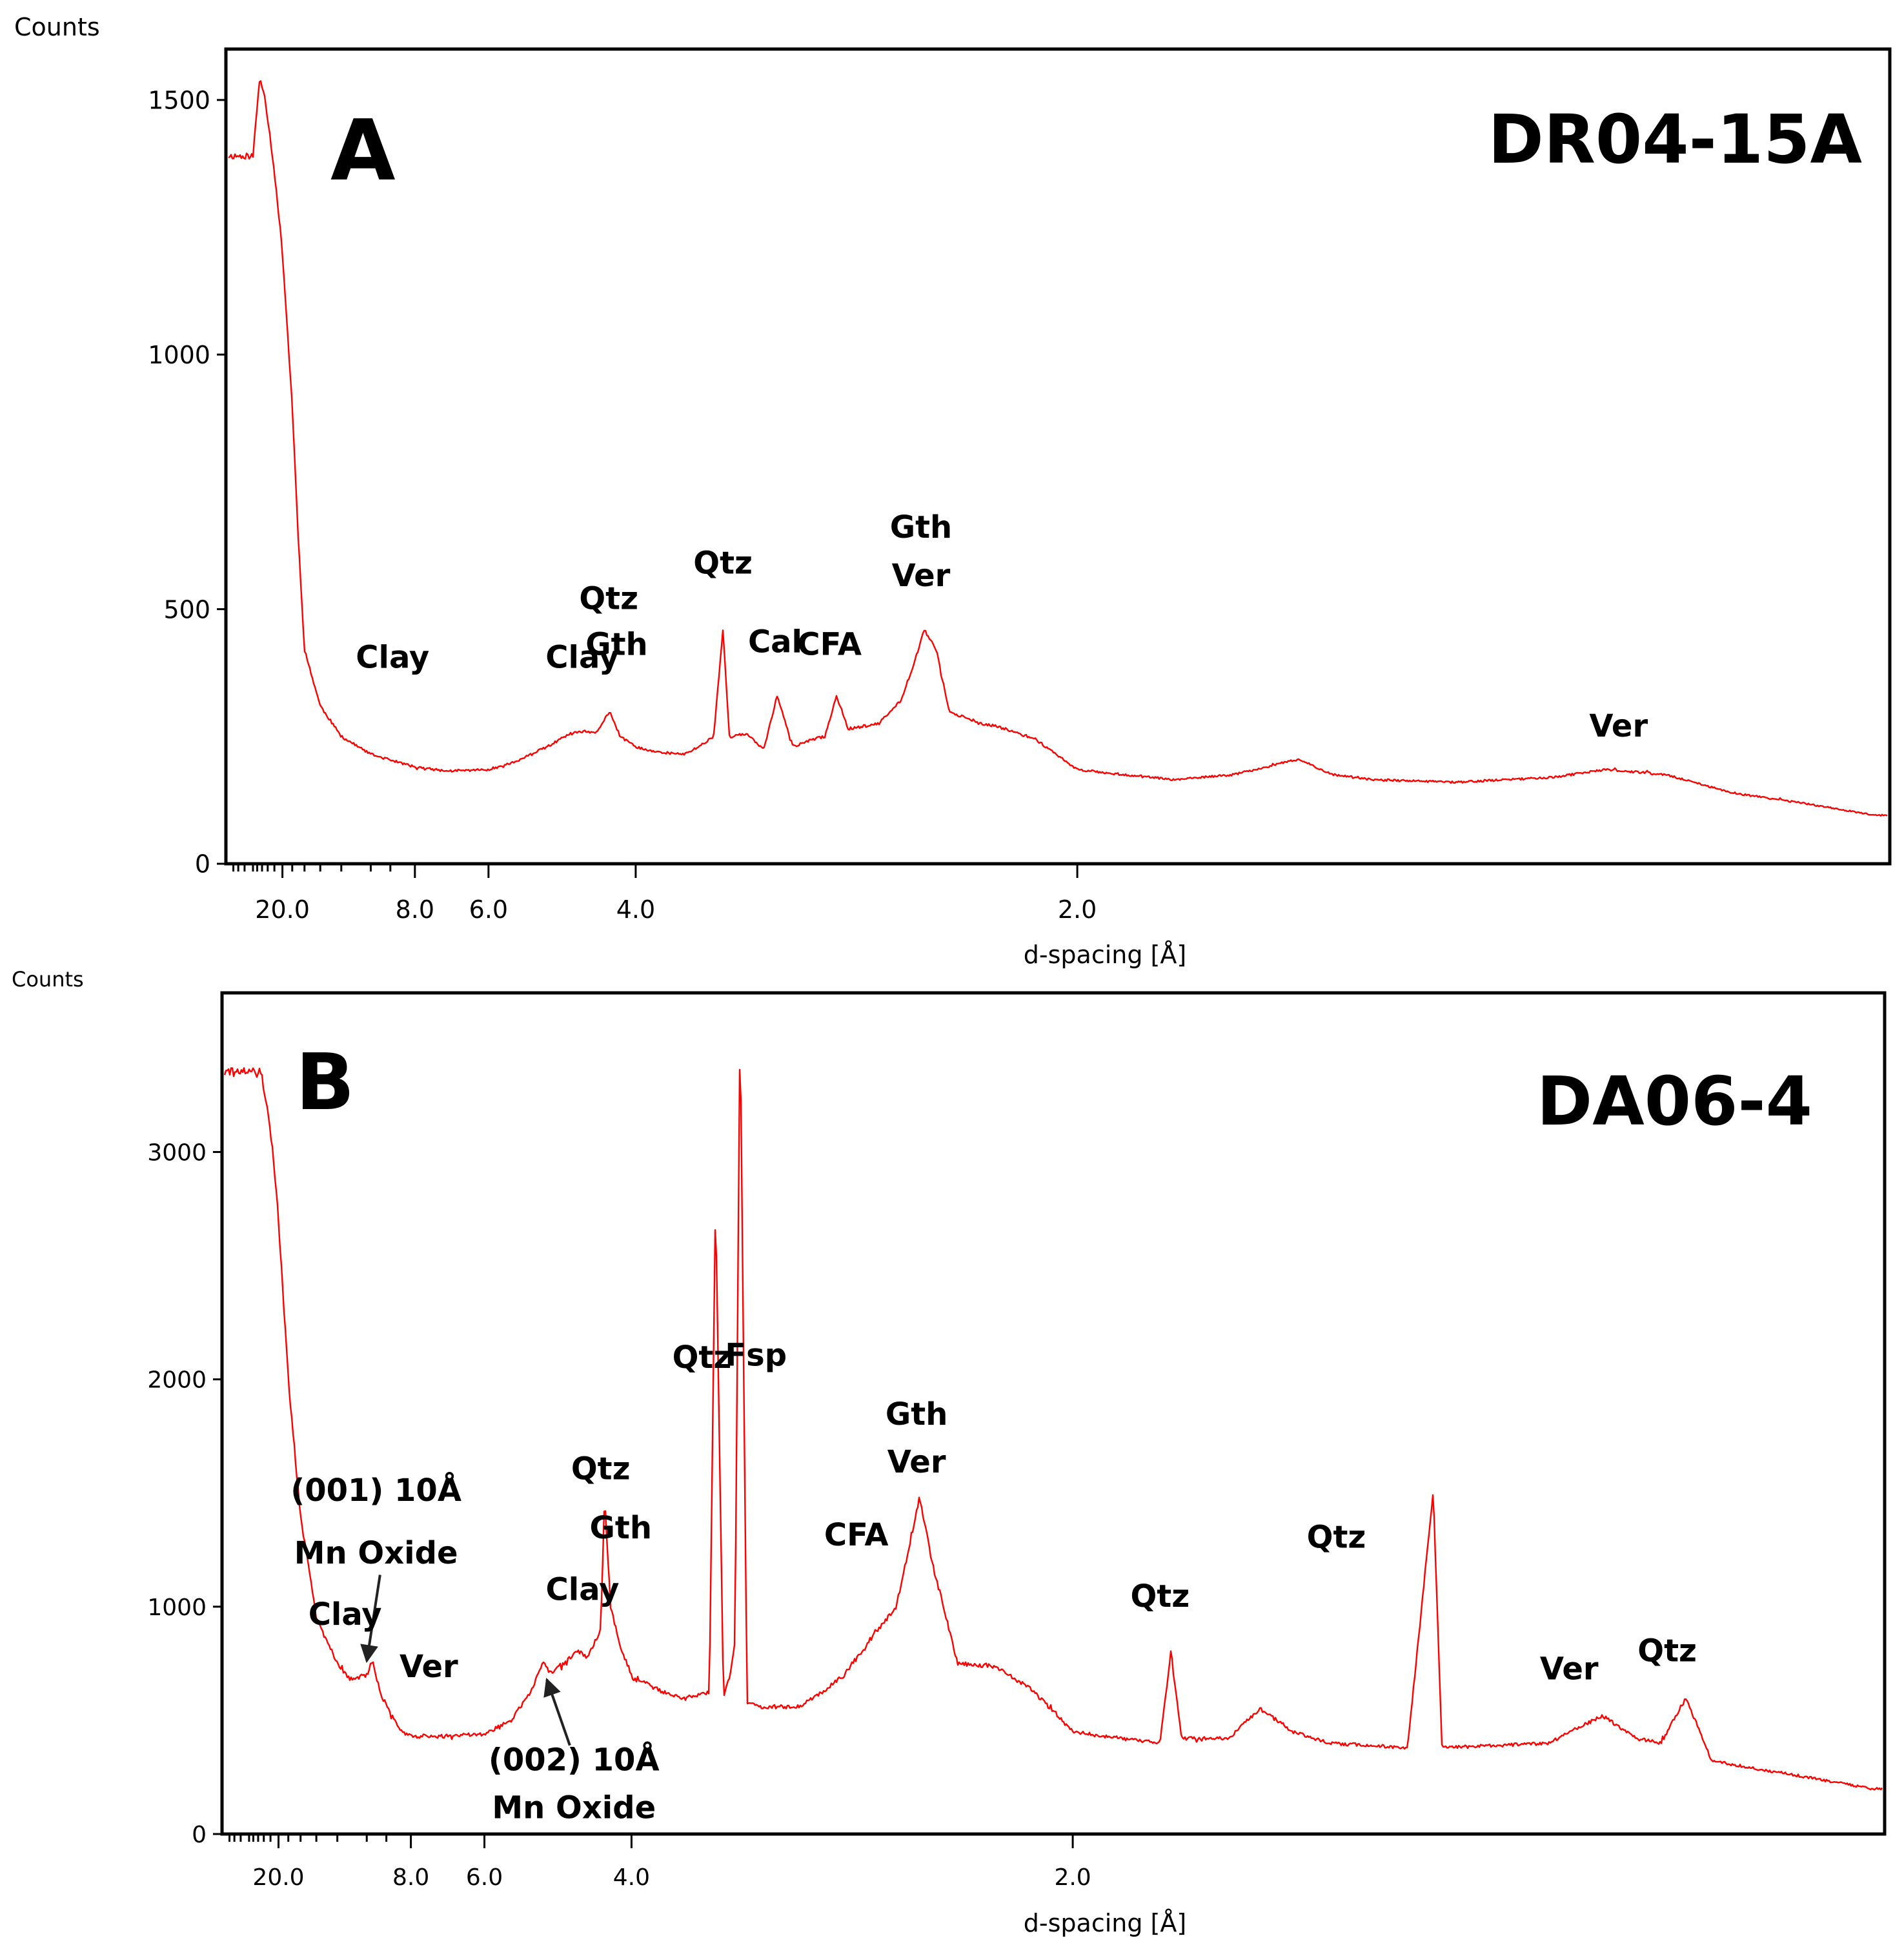  Describe the element at coordinates (185, 1493) in the screenshot. I see `panel-b-yticks: 0 1000 2000 3000` at that location.